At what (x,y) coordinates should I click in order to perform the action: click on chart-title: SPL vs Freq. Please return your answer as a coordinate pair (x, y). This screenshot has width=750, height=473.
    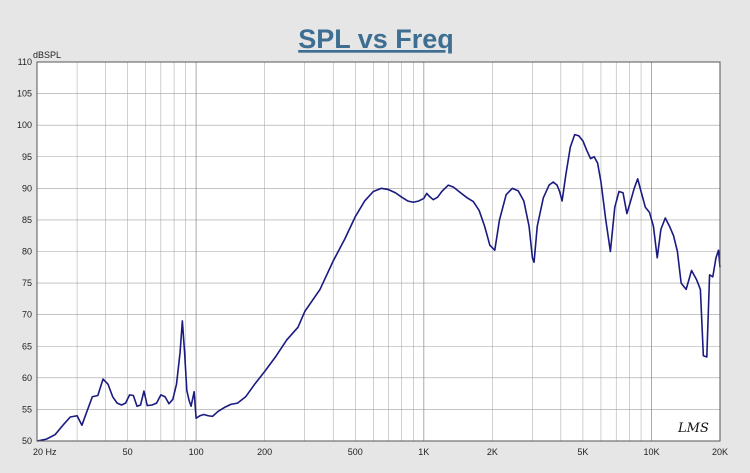
    Looking at the image, I should click on (376, 39).